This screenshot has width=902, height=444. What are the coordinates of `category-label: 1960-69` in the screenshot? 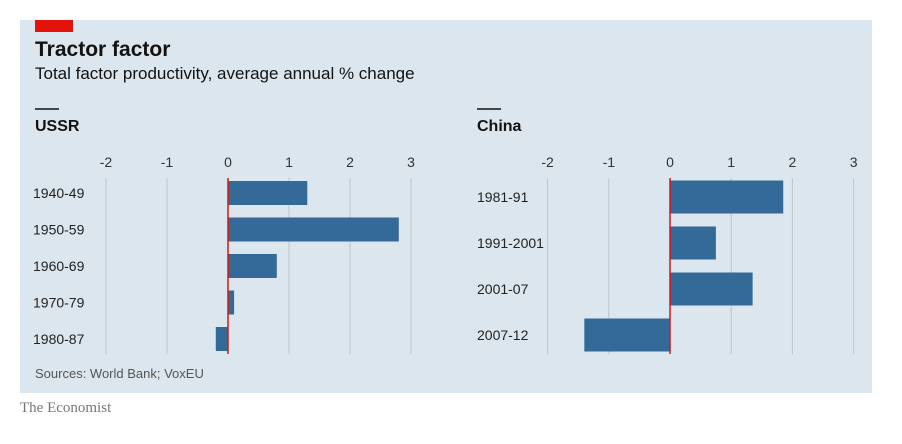 It's located at (59, 266).